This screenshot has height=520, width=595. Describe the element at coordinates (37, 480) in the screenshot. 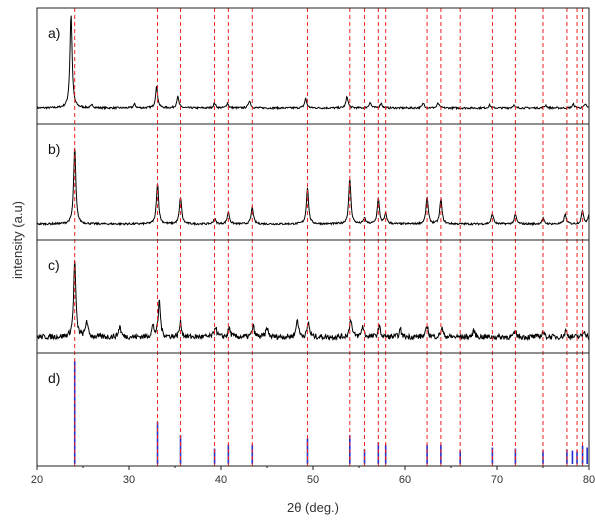

I see `x-tick-label-1: 20` at that location.